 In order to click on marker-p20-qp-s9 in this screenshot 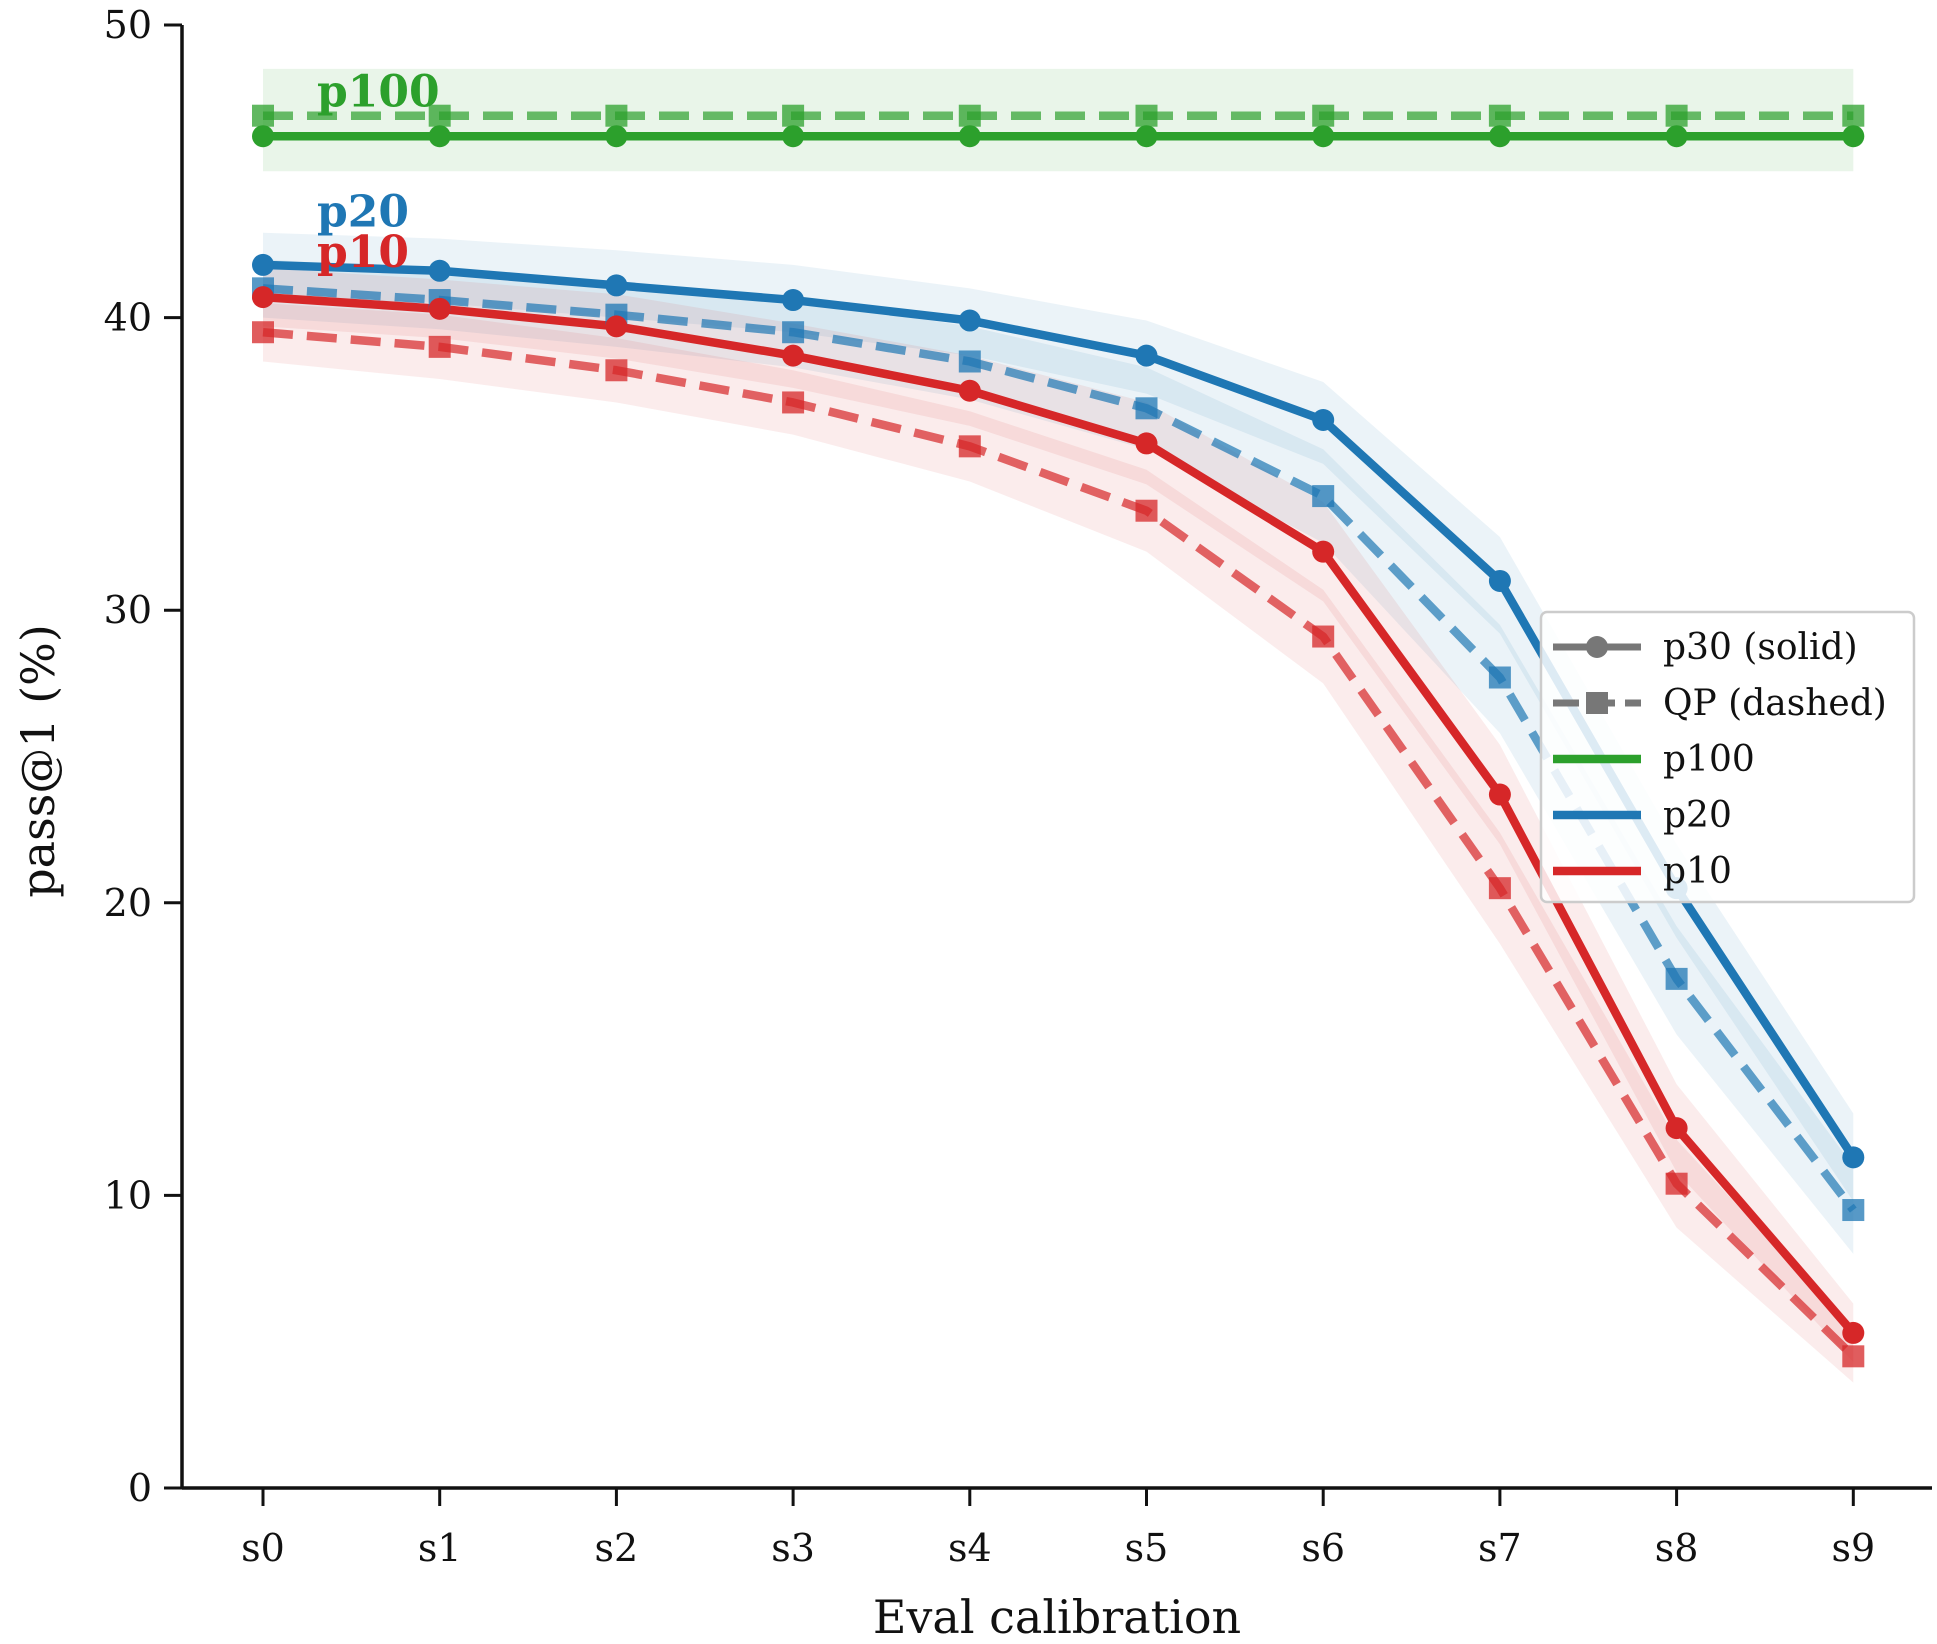, I will do `click(1853, 1210)`.